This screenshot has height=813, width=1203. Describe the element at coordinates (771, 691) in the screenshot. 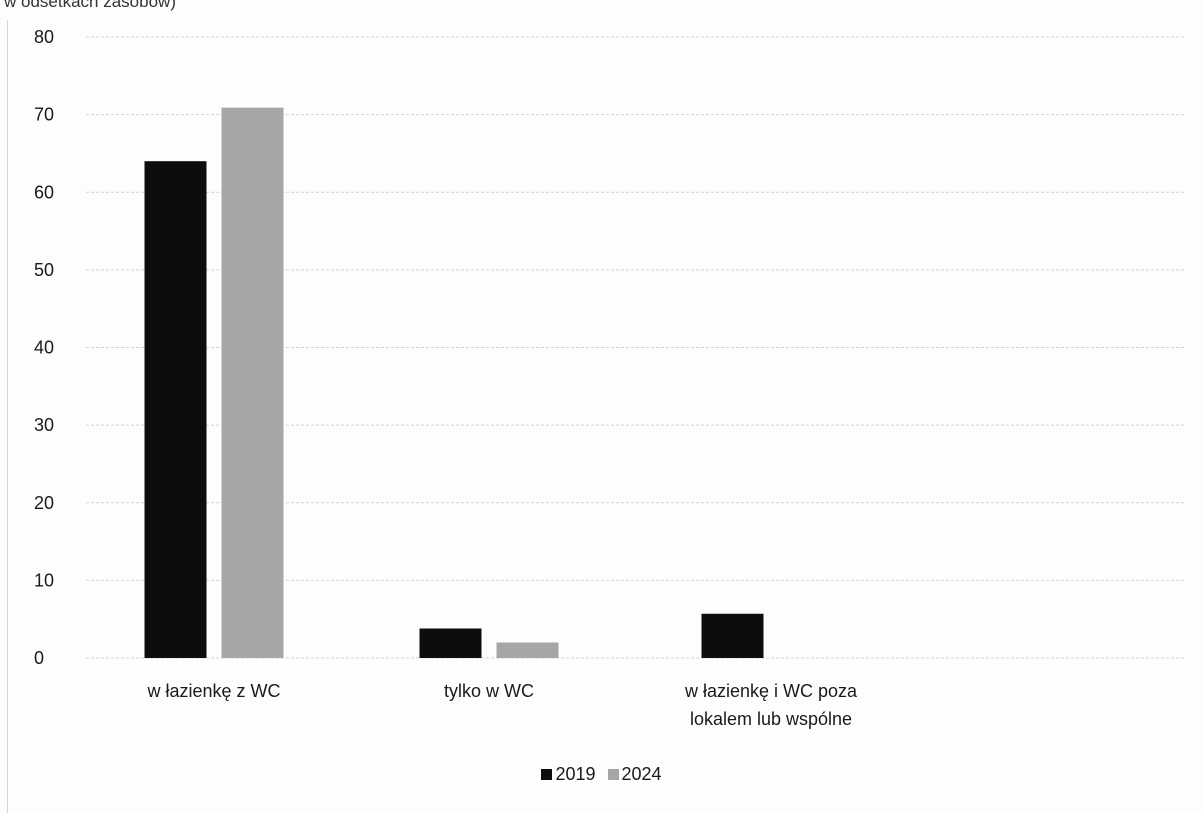

I see `x-category-label: w łazienkę i WC poza` at that location.